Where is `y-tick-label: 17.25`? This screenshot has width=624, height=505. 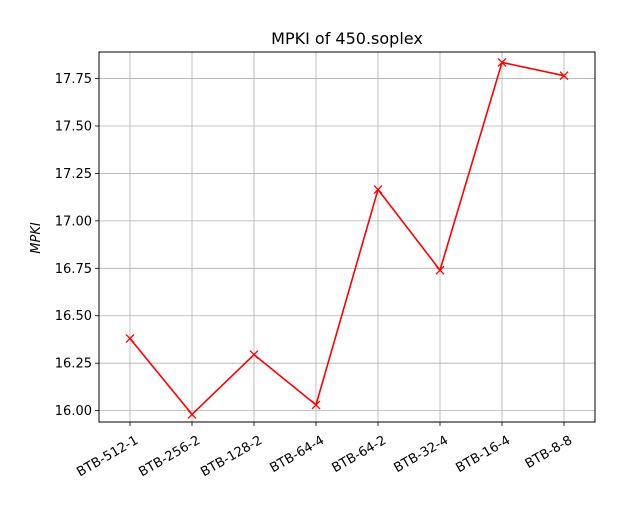 y-tick-label: 17.25 is located at coordinates (73, 174).